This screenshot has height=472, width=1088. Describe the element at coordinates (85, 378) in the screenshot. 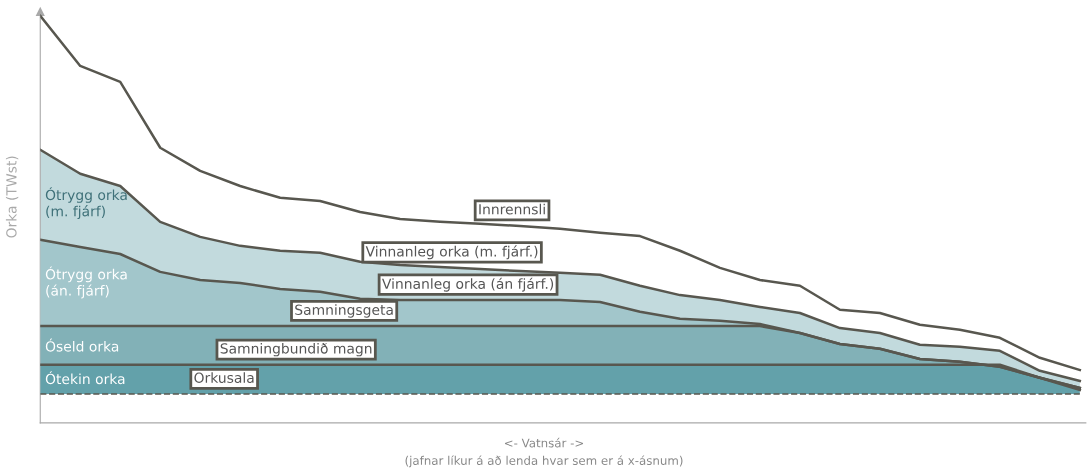

I see `annotation: Ótekin orka` at that location.